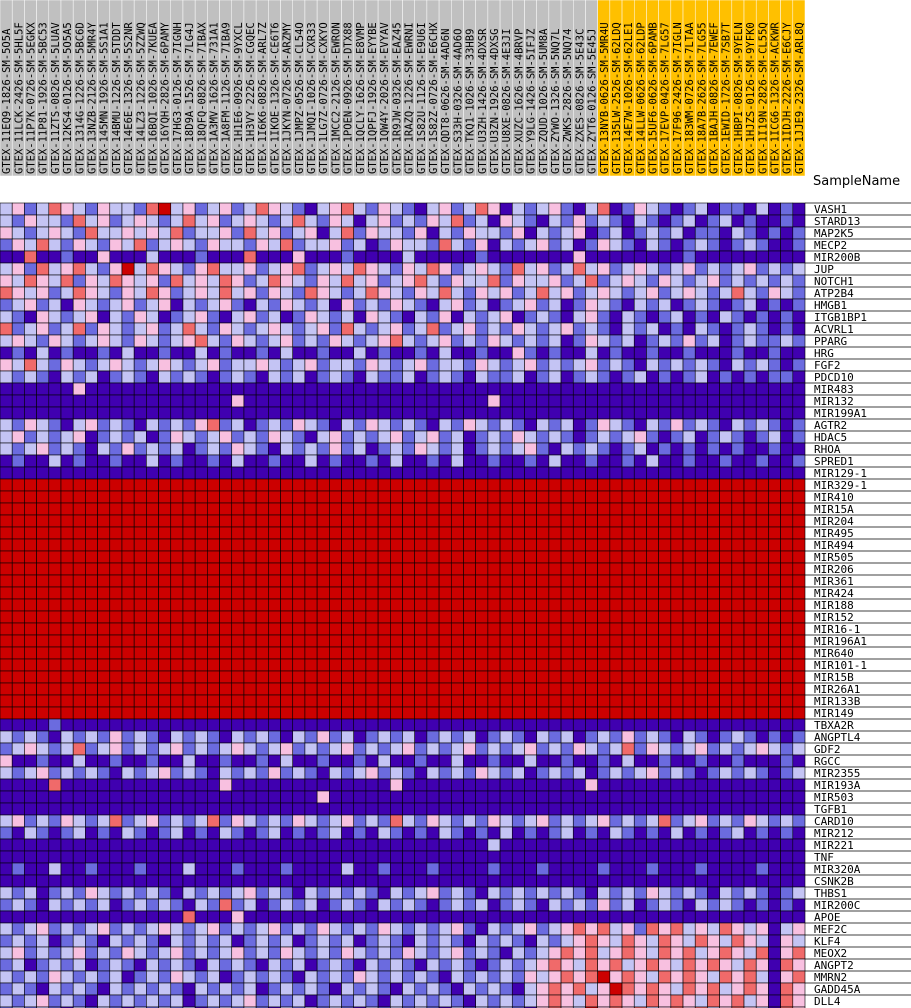 The width and height of the screenshot is (911, 1008). What do you see at coordinates (824, 353) in the screenshot?
I see `row-label: HRG` at bounding box center [824, 353].